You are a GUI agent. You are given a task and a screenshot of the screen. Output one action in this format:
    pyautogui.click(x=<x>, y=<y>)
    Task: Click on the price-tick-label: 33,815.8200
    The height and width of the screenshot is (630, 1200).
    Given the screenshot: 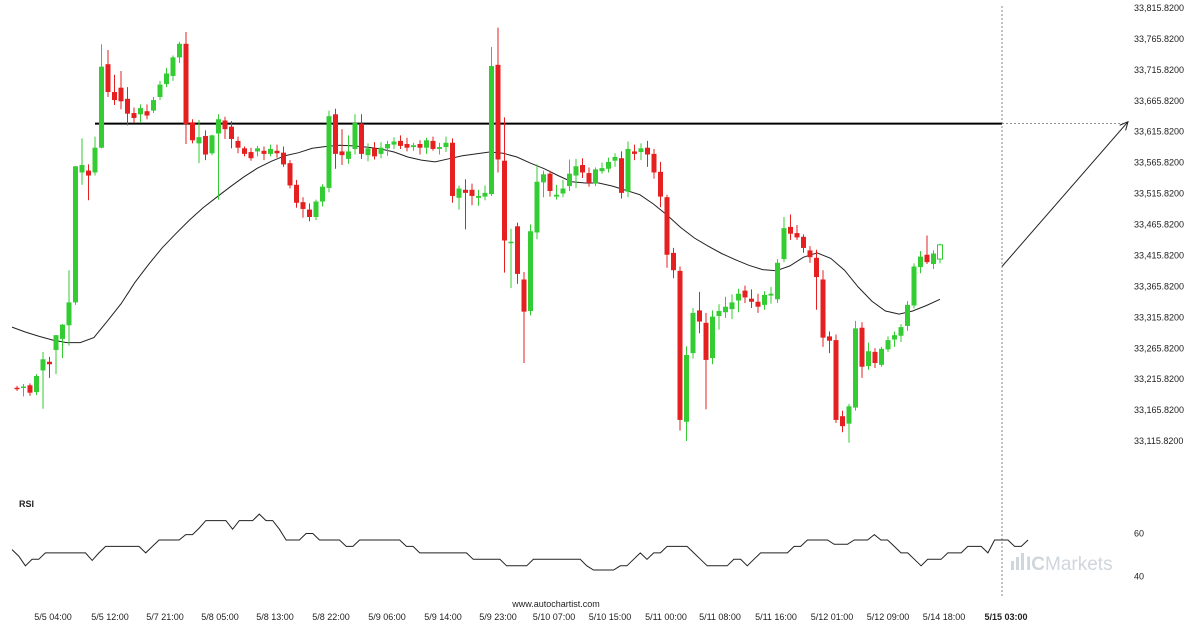 What is the action you would take?
    pyautogui.click(x=1159, y=8)
    